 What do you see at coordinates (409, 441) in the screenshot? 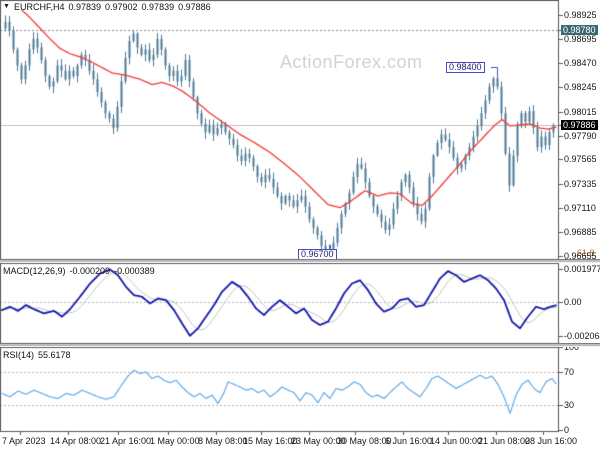
I see `time-tick-label: 6 Jun 16:00` at bounding box center [409, 441].